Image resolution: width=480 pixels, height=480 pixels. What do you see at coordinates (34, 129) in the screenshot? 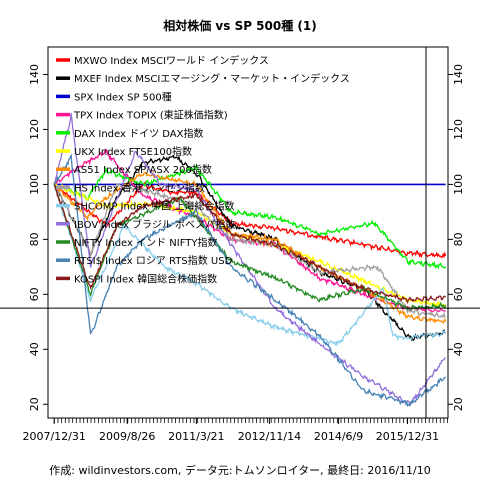
I see `y-tick-label-left: 120` at bounding box center [34, 129].